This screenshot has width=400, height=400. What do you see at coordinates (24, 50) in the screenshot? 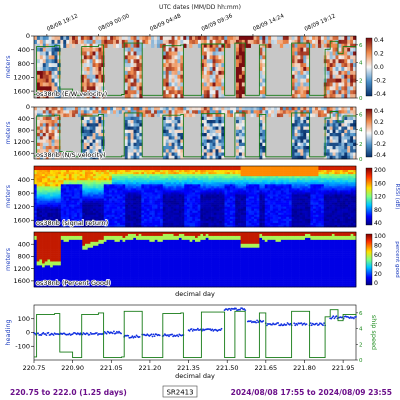
I see `y-tick-label: 400` at bounding box center [24, 50].